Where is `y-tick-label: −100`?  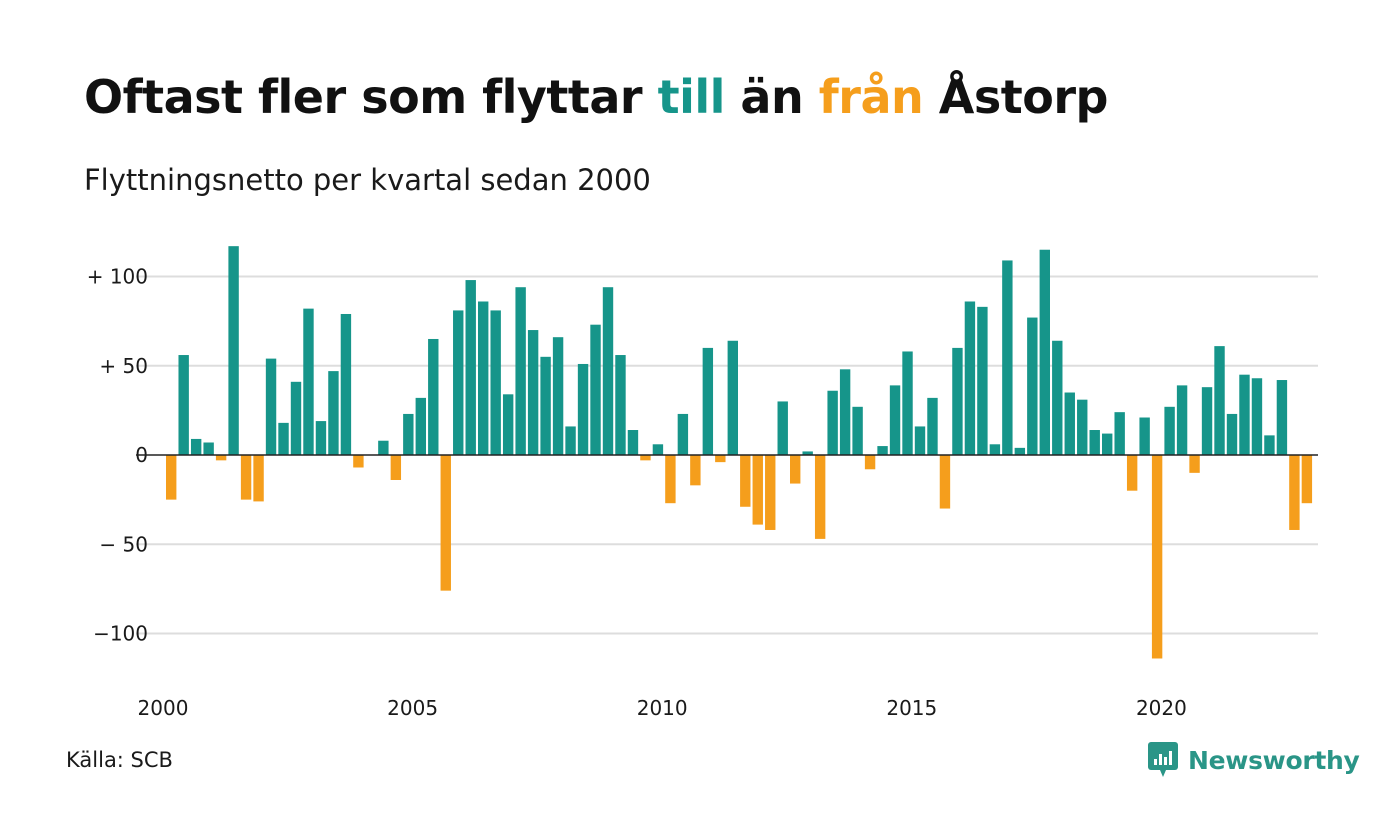
y-tick-label: −100 is located at coordinates (120, 634).